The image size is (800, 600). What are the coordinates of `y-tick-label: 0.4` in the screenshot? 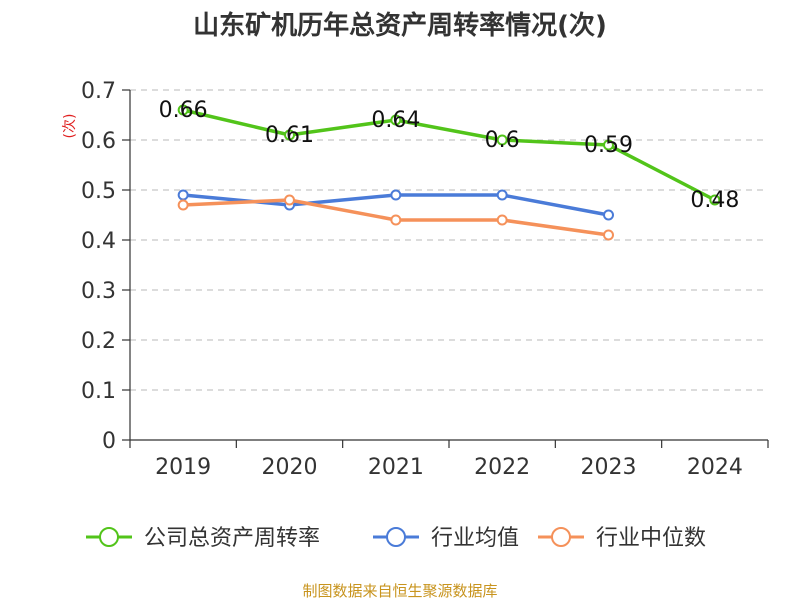 It's located at (98, 241).